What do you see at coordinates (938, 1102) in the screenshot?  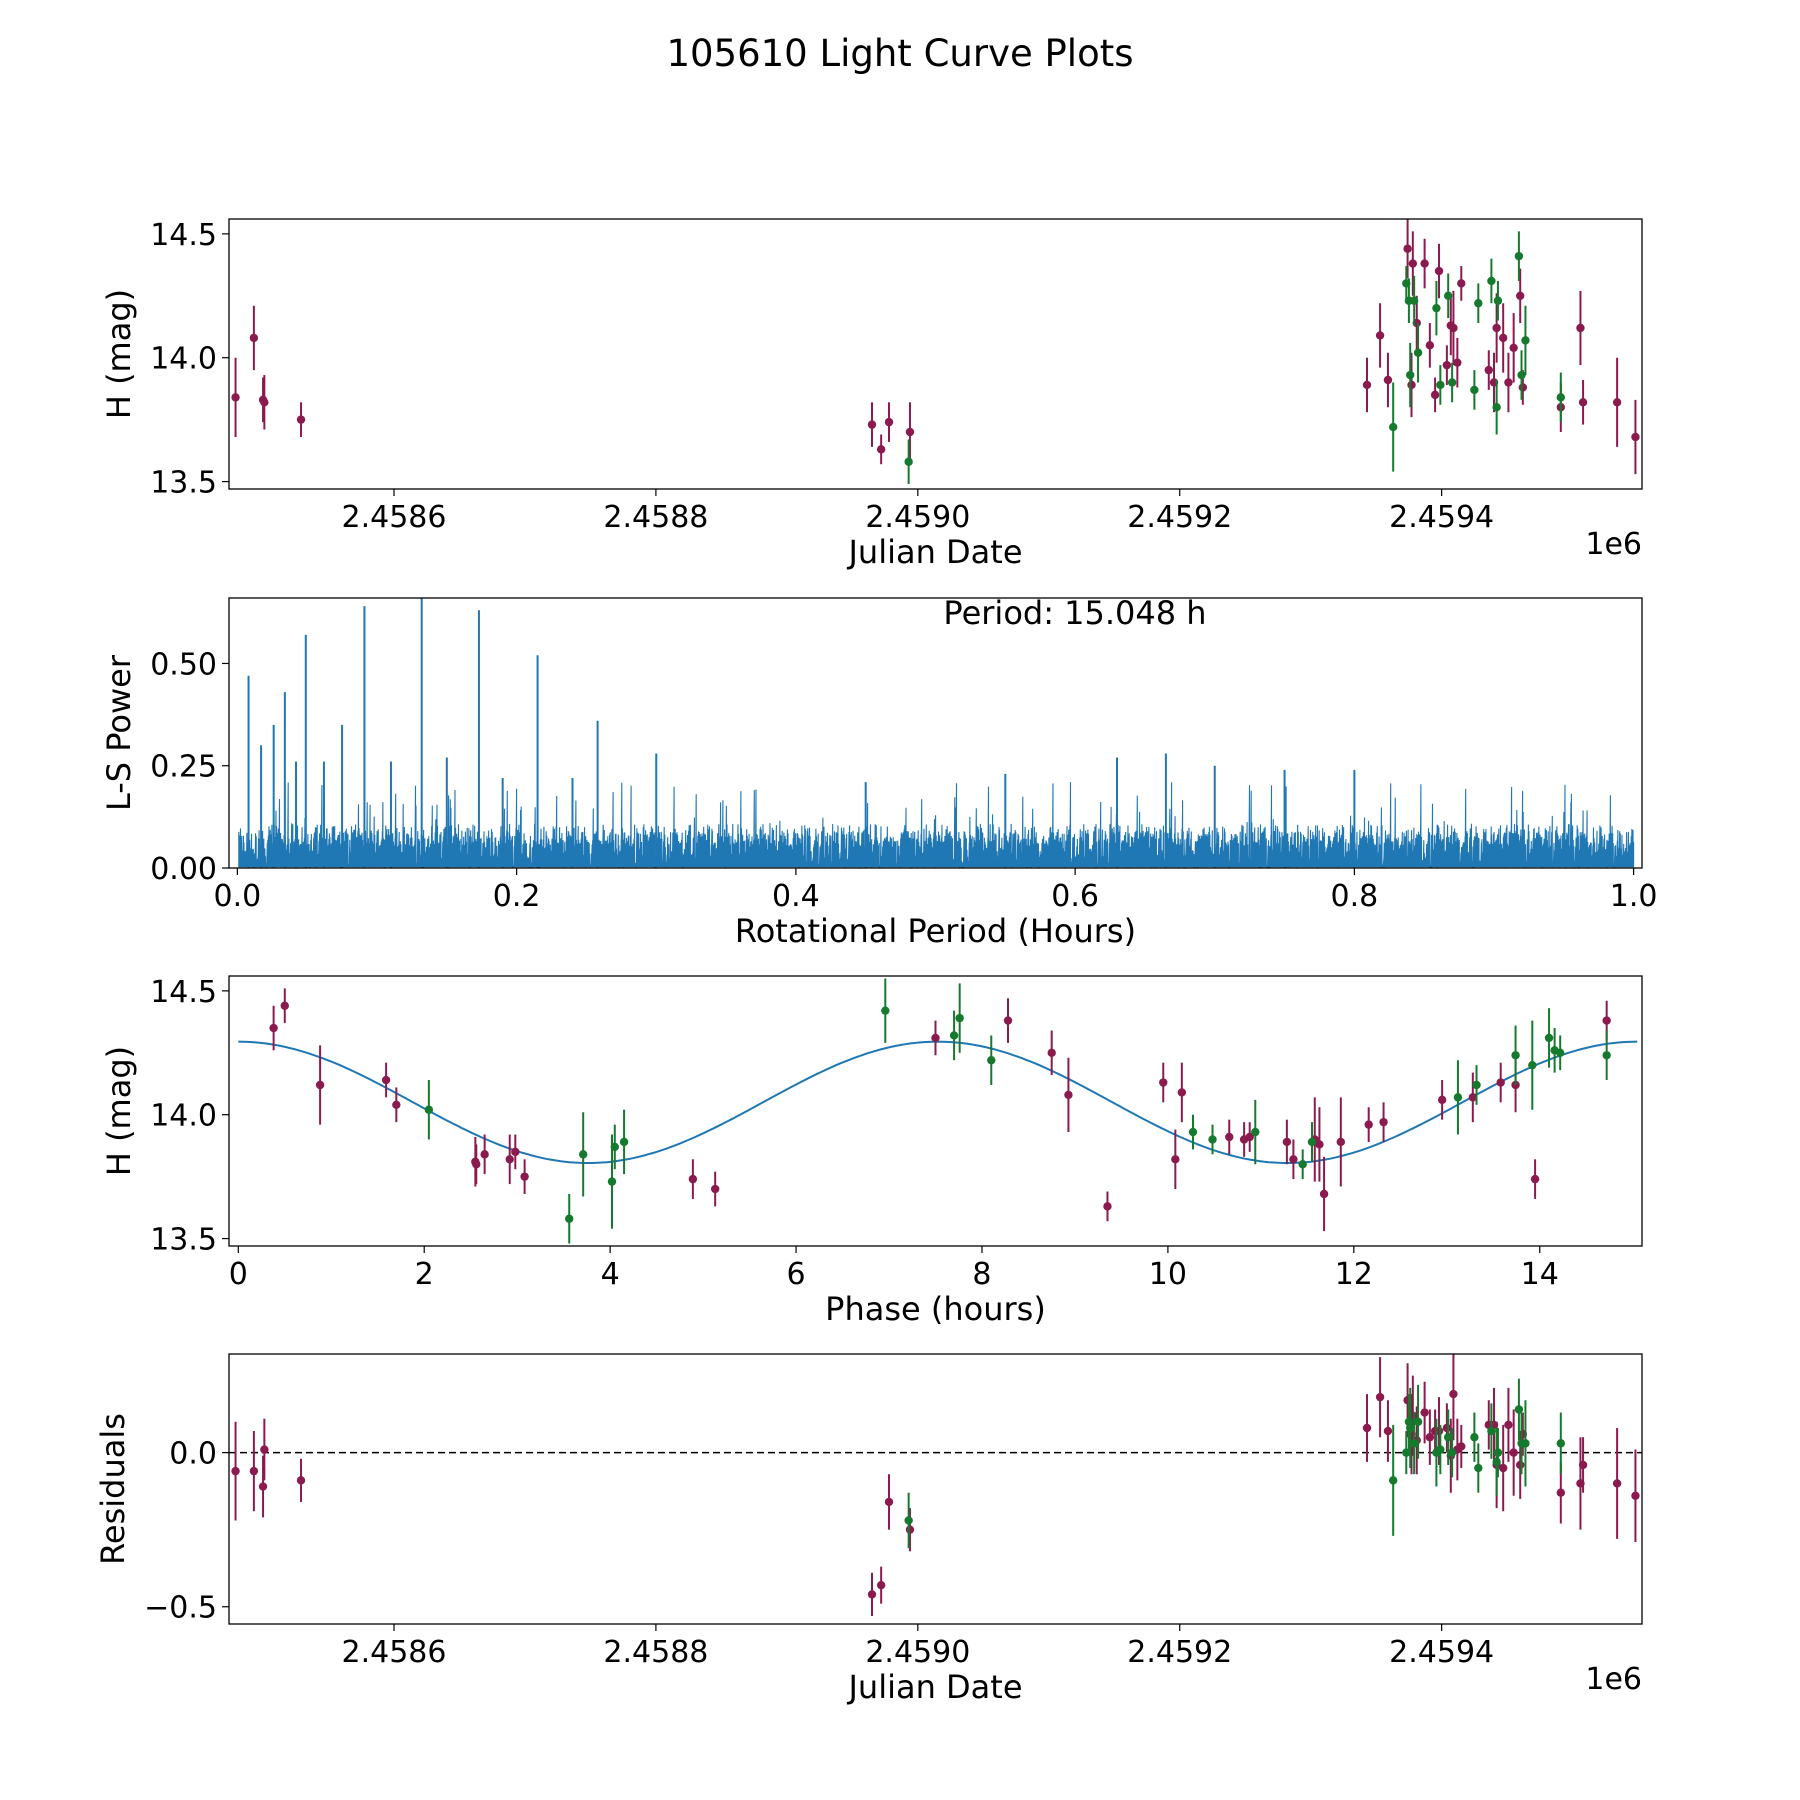 I see `fit-curve` at bounding box center [938, 1102].